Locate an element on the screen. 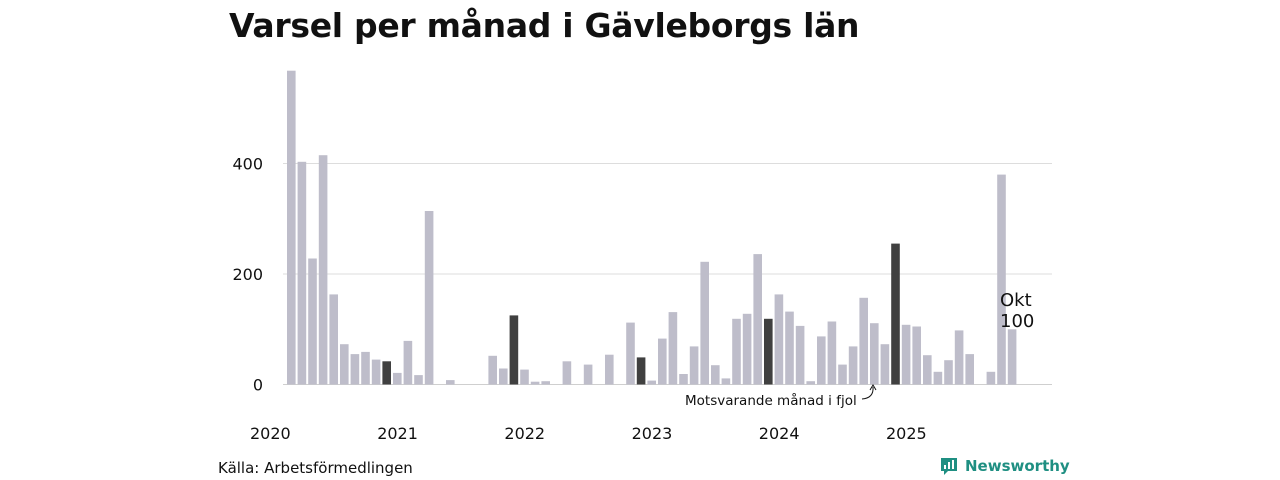  same-month-annotation: Motsvarande månad i fjol is located at coordinates (781, 396).